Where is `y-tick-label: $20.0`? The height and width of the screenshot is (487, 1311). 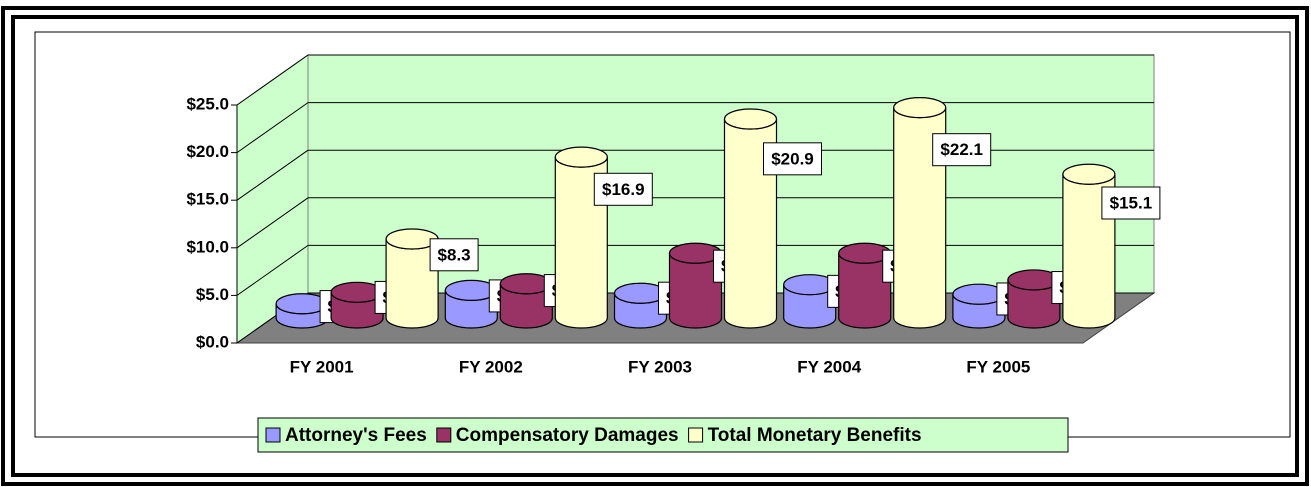
y-tick-label: $20.0 is located at coordinates (207, 151).